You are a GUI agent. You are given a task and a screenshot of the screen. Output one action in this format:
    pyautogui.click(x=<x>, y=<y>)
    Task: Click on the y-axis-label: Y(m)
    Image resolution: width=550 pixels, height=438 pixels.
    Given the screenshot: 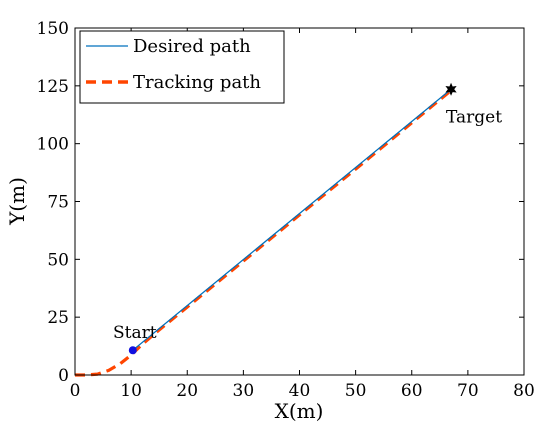 What is the action you would take?
    pyautogui.click(x=17, y=201)
    